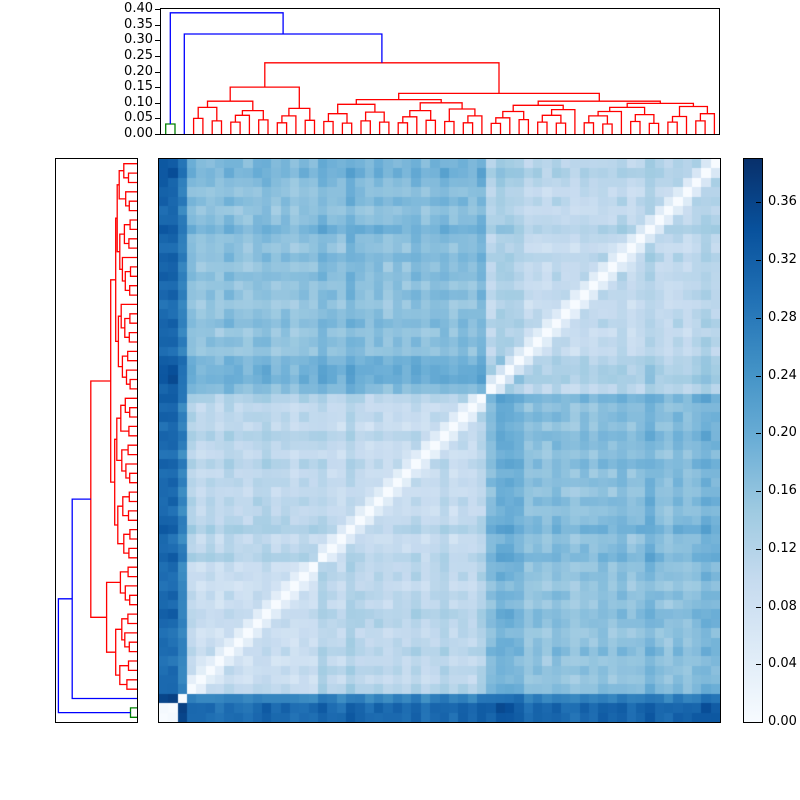  Describe the element at coordinates (782, 202) in the screenshot. I see `colorbar-tick-label: 0.36` at that location.